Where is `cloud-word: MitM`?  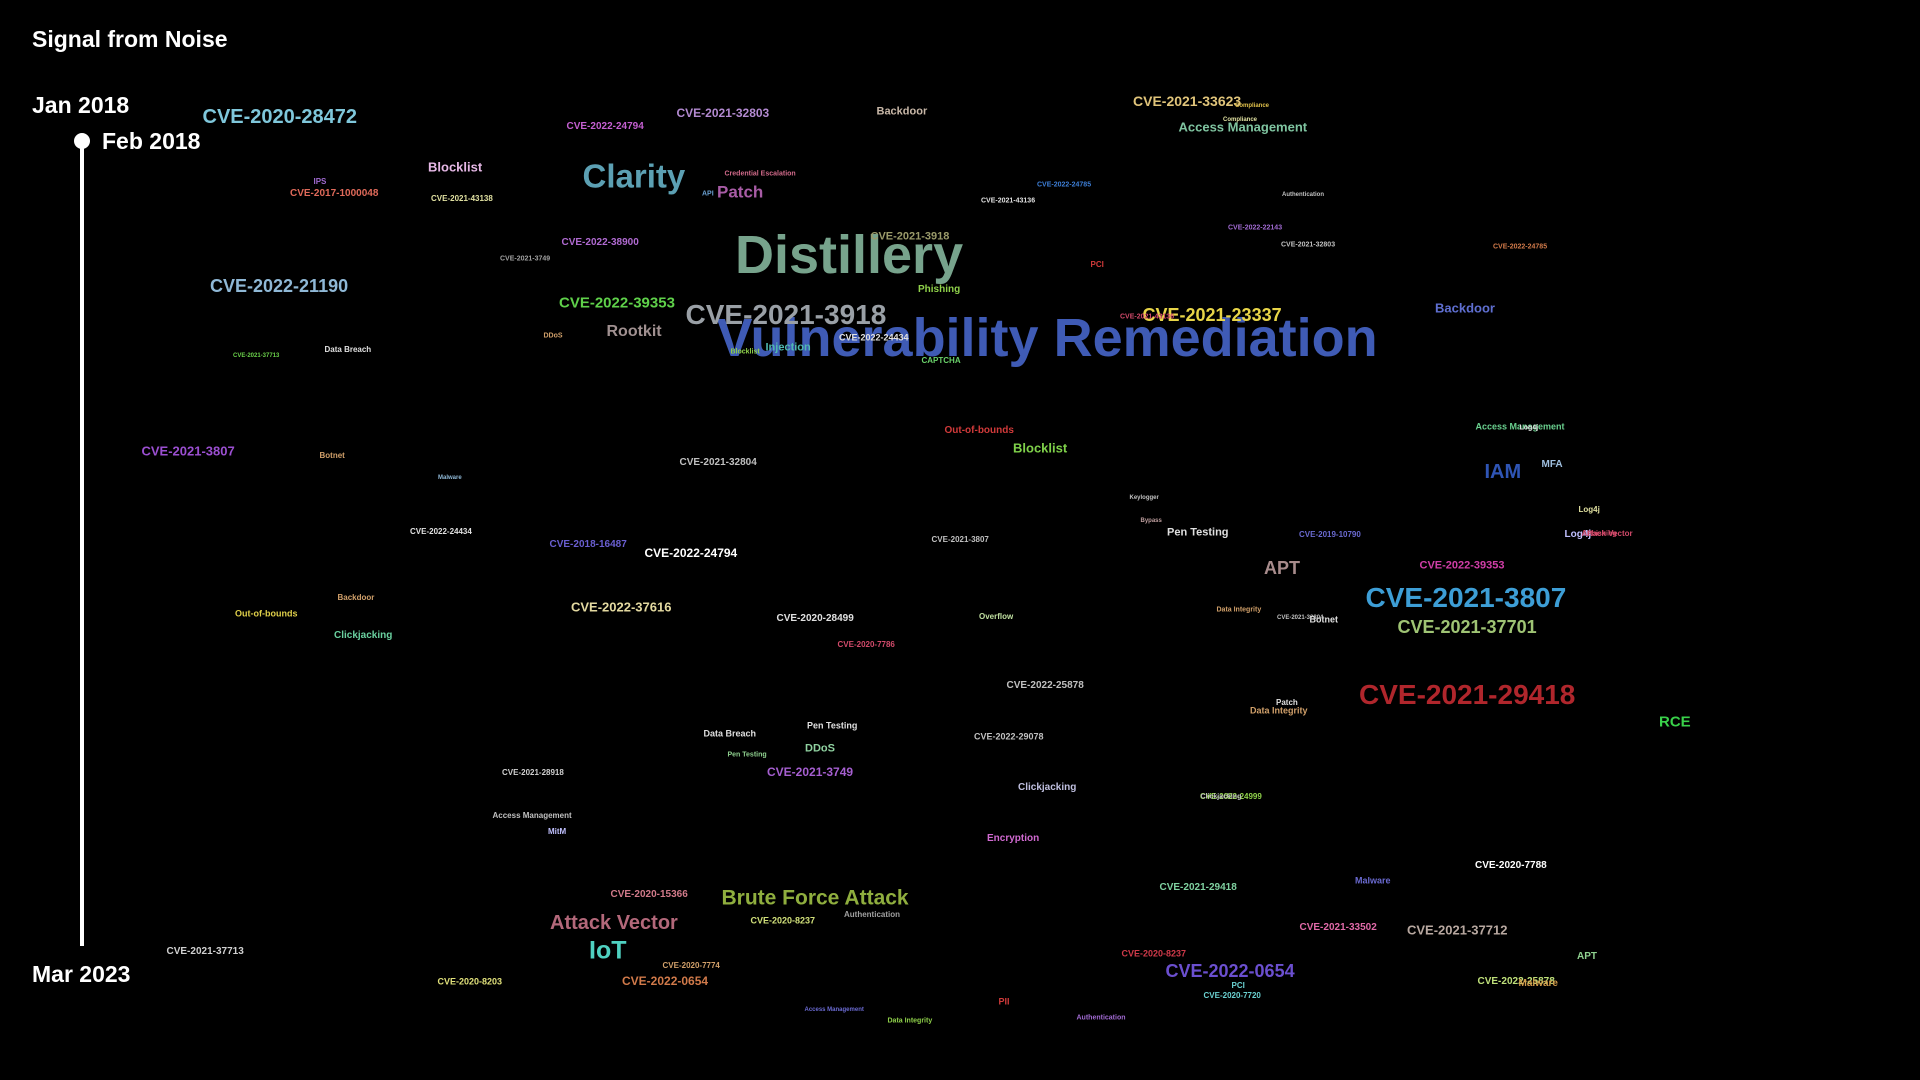 cloud-word: MitM is located at coordinates (557, 831).